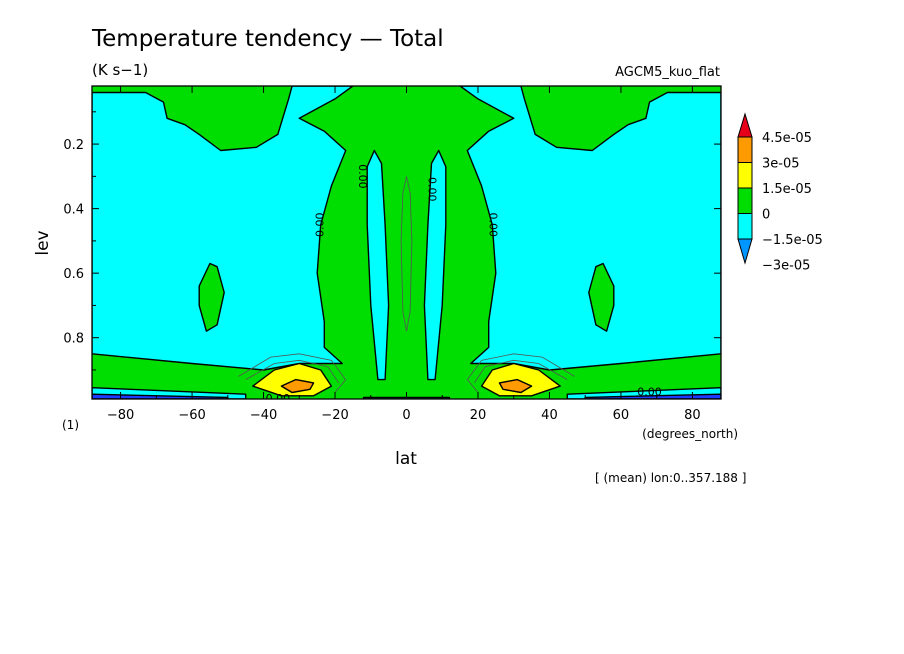 Image resolution: width=904 pixels, height=654 pixels. Describe the element at coordinates (621, 415) in the screenshot. I see `x-tick-label: 60` at that location.